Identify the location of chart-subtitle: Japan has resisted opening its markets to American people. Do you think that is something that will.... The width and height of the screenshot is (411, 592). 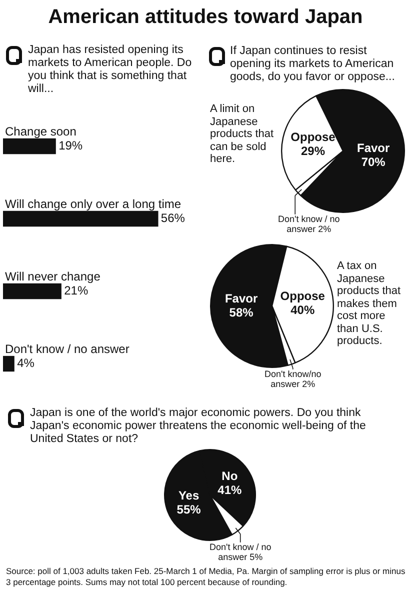
(110, 70).